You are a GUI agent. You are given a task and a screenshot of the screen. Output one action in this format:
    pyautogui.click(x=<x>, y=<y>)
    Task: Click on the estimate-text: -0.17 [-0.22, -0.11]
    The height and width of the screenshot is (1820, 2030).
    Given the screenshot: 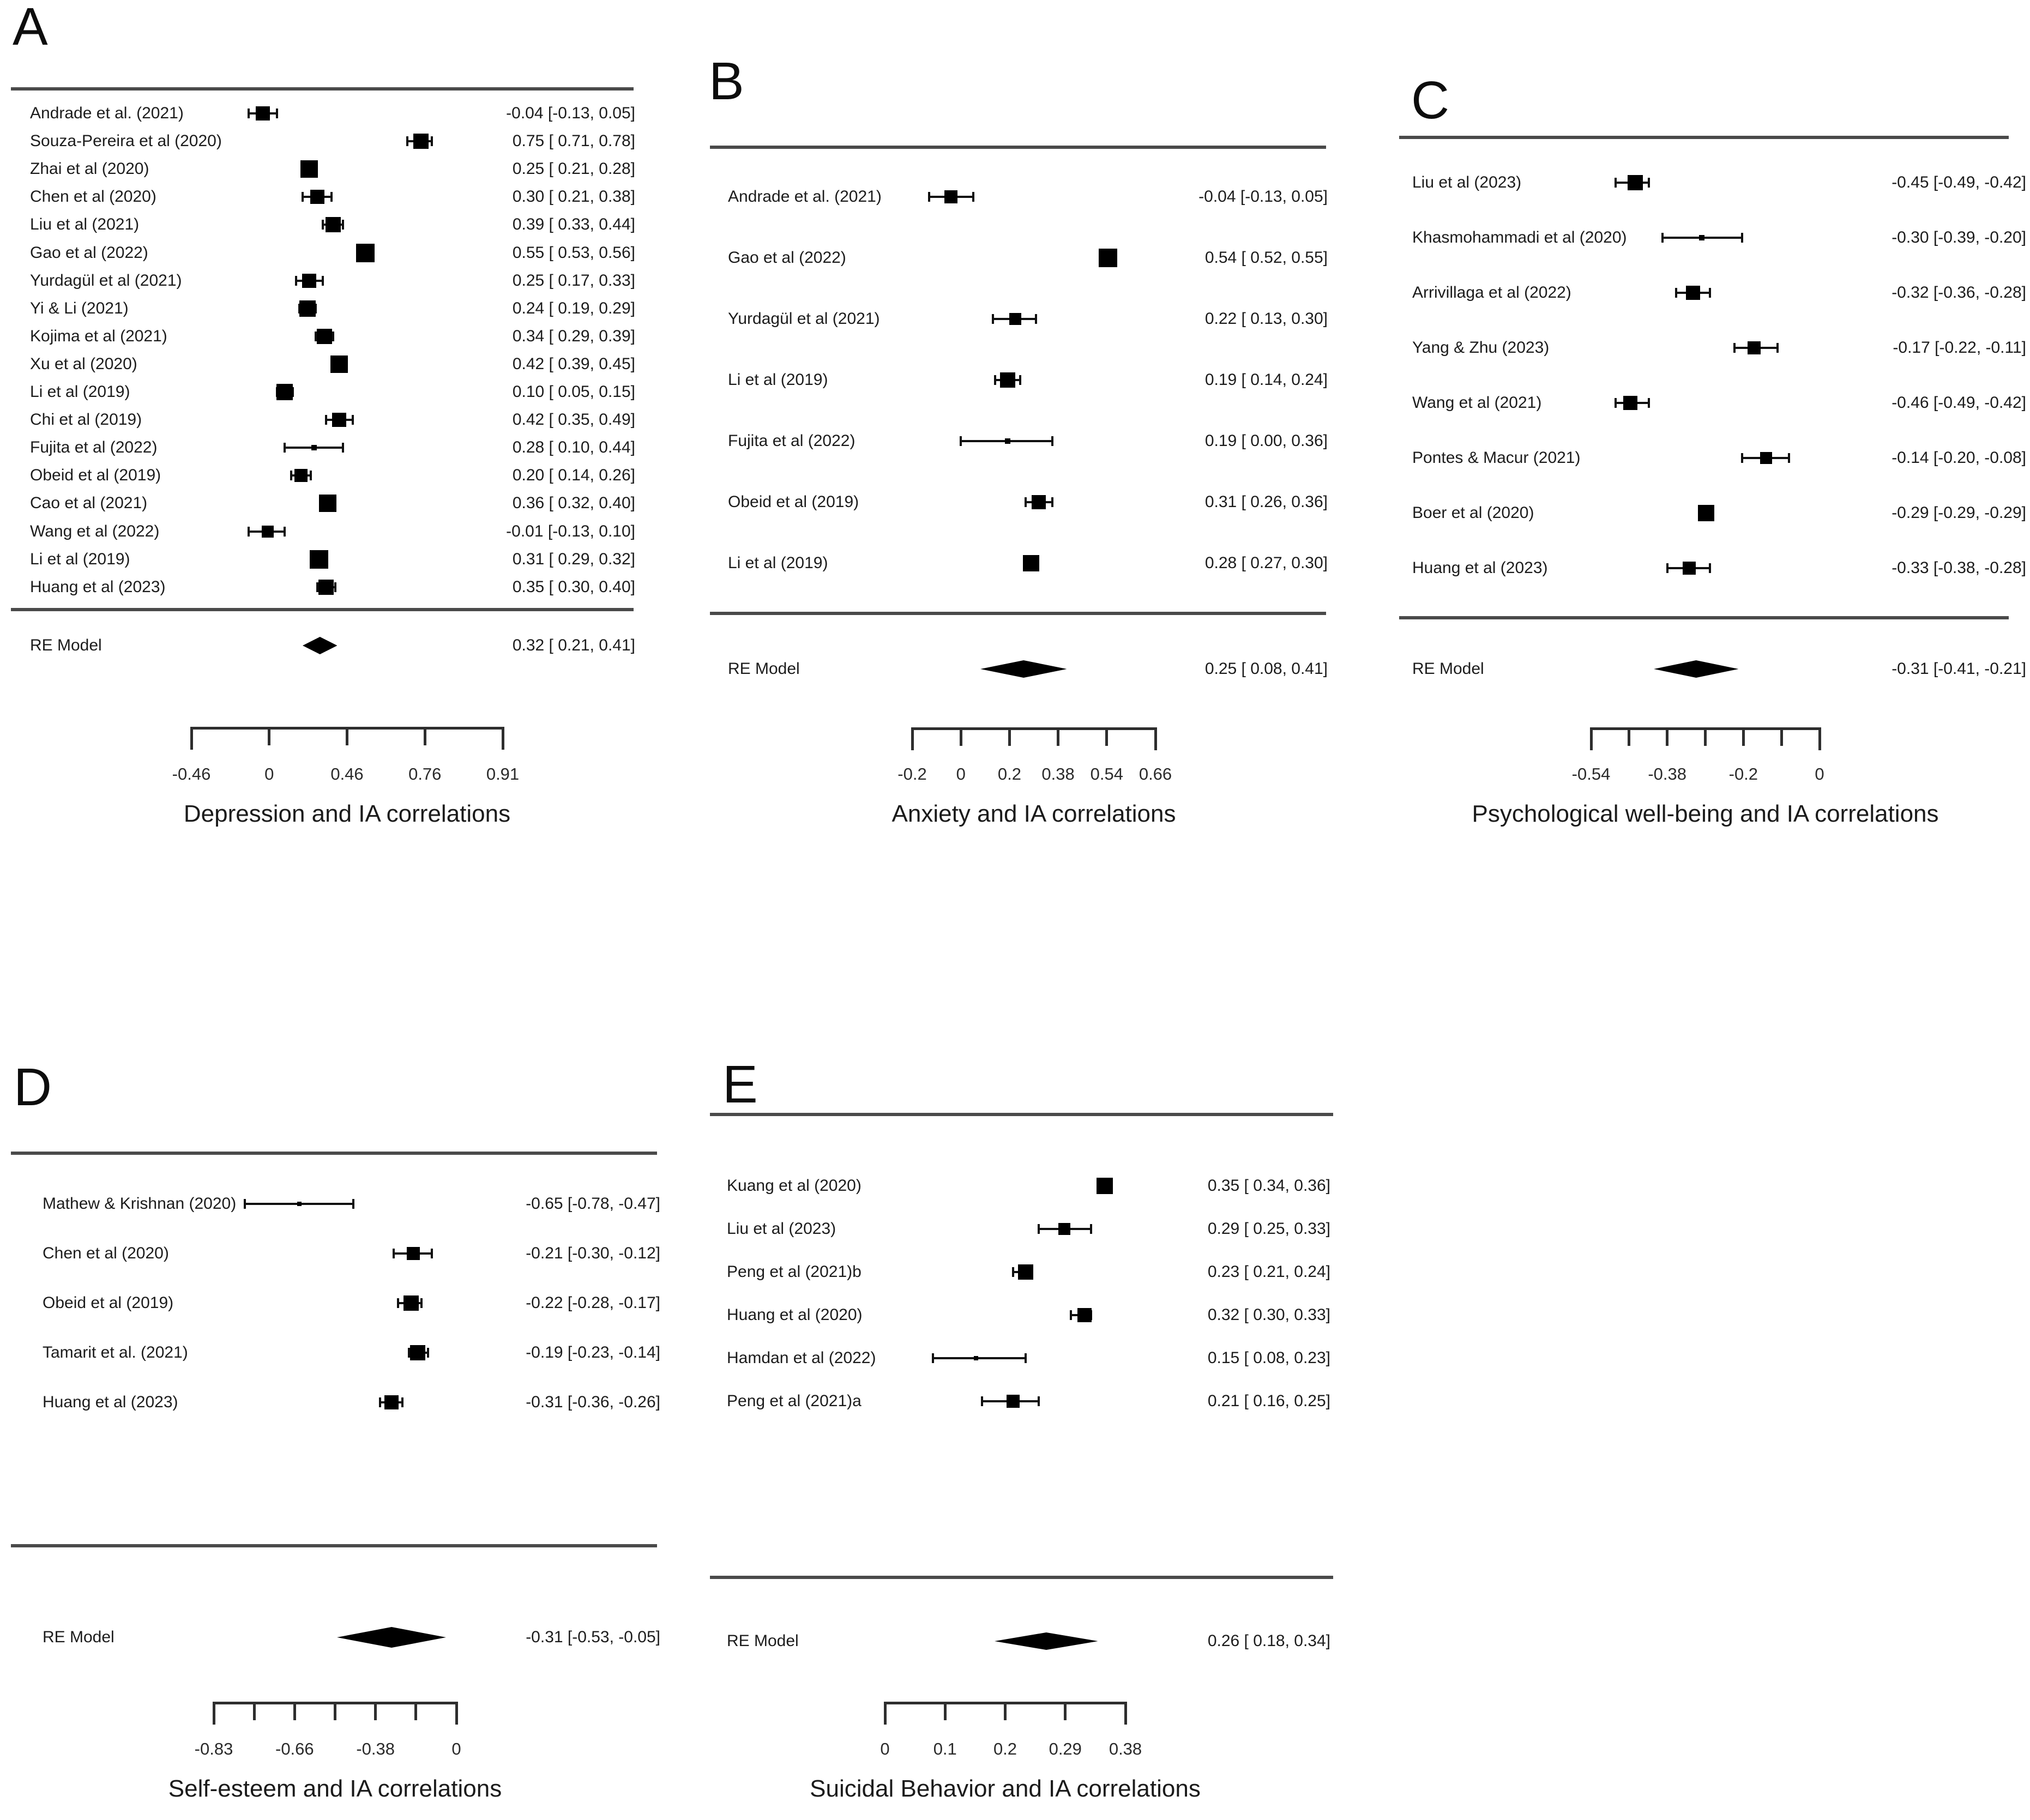 What is the action you would take?
    pyautogui.click(x=1959, y=348)
    